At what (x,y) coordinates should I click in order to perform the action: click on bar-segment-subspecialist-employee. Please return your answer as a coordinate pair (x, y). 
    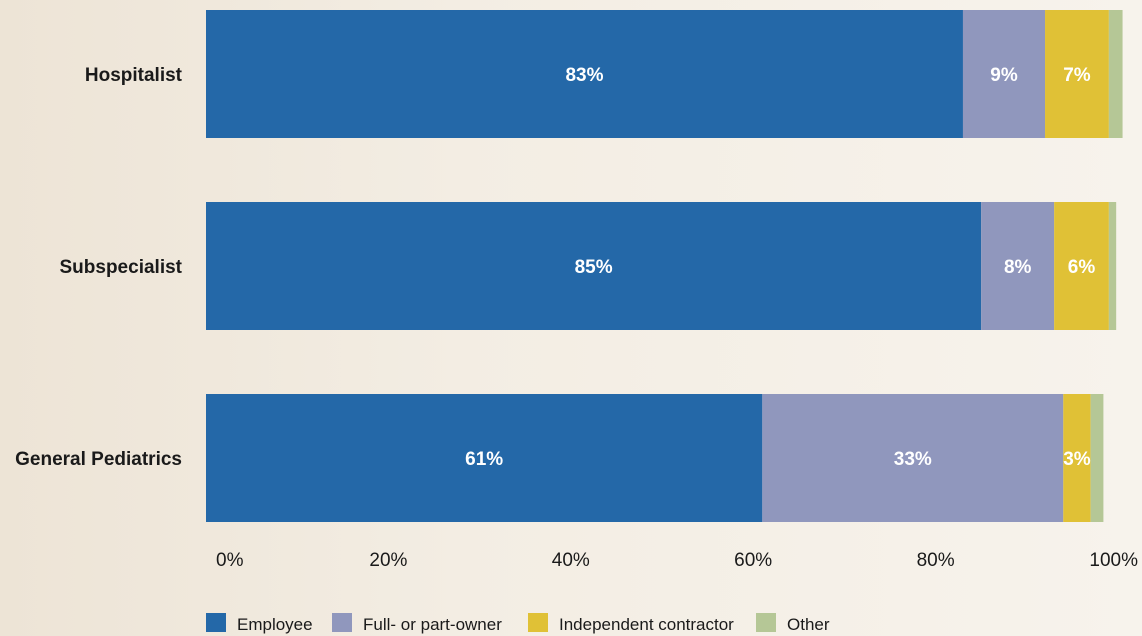
    Looking at the image, I should click on (594, 266).